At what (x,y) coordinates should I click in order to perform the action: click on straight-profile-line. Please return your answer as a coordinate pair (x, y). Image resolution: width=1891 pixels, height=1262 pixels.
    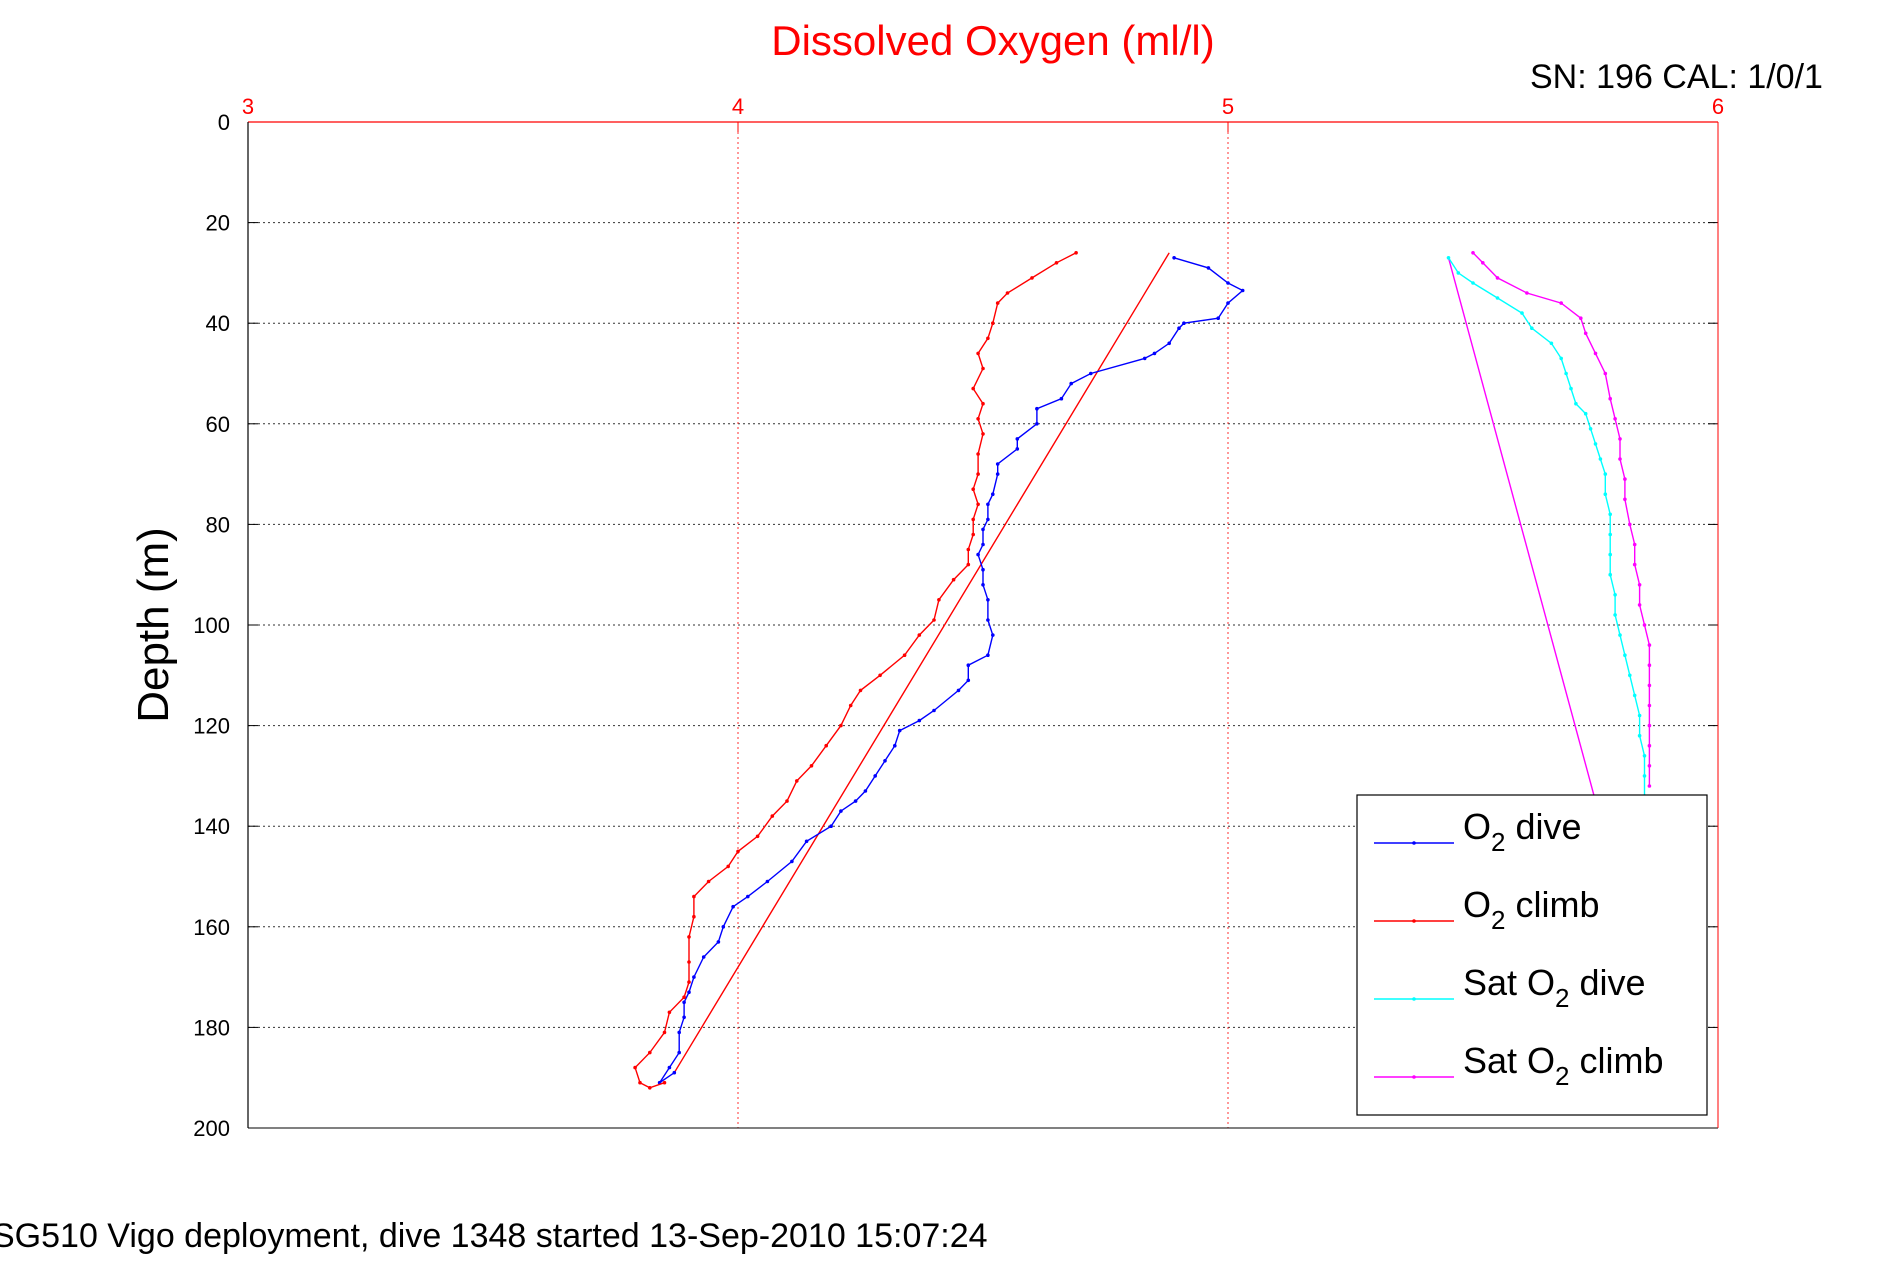
    Looking at the image, I should click on (1522, 529).